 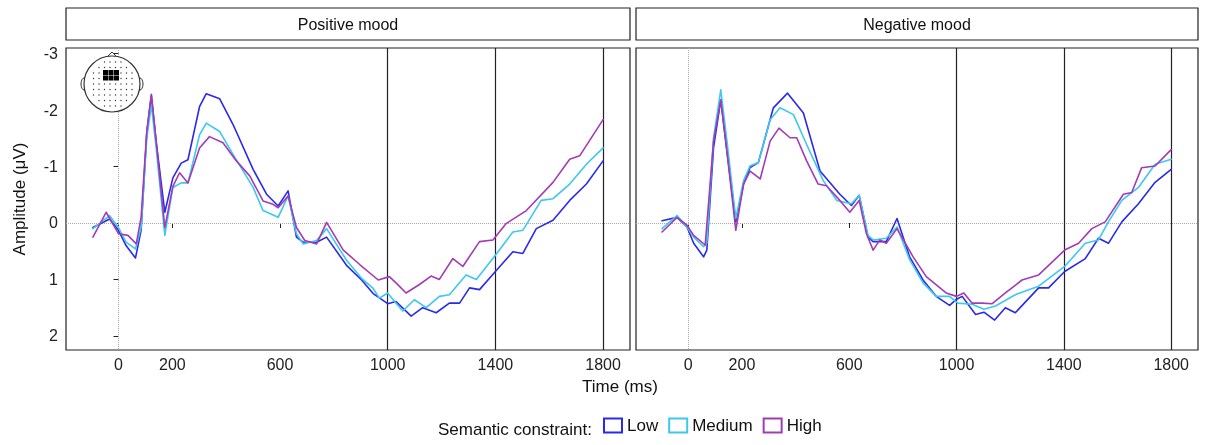 I want to click on y-axis-title: Amplitude (μV), so click(x=19, y=199).